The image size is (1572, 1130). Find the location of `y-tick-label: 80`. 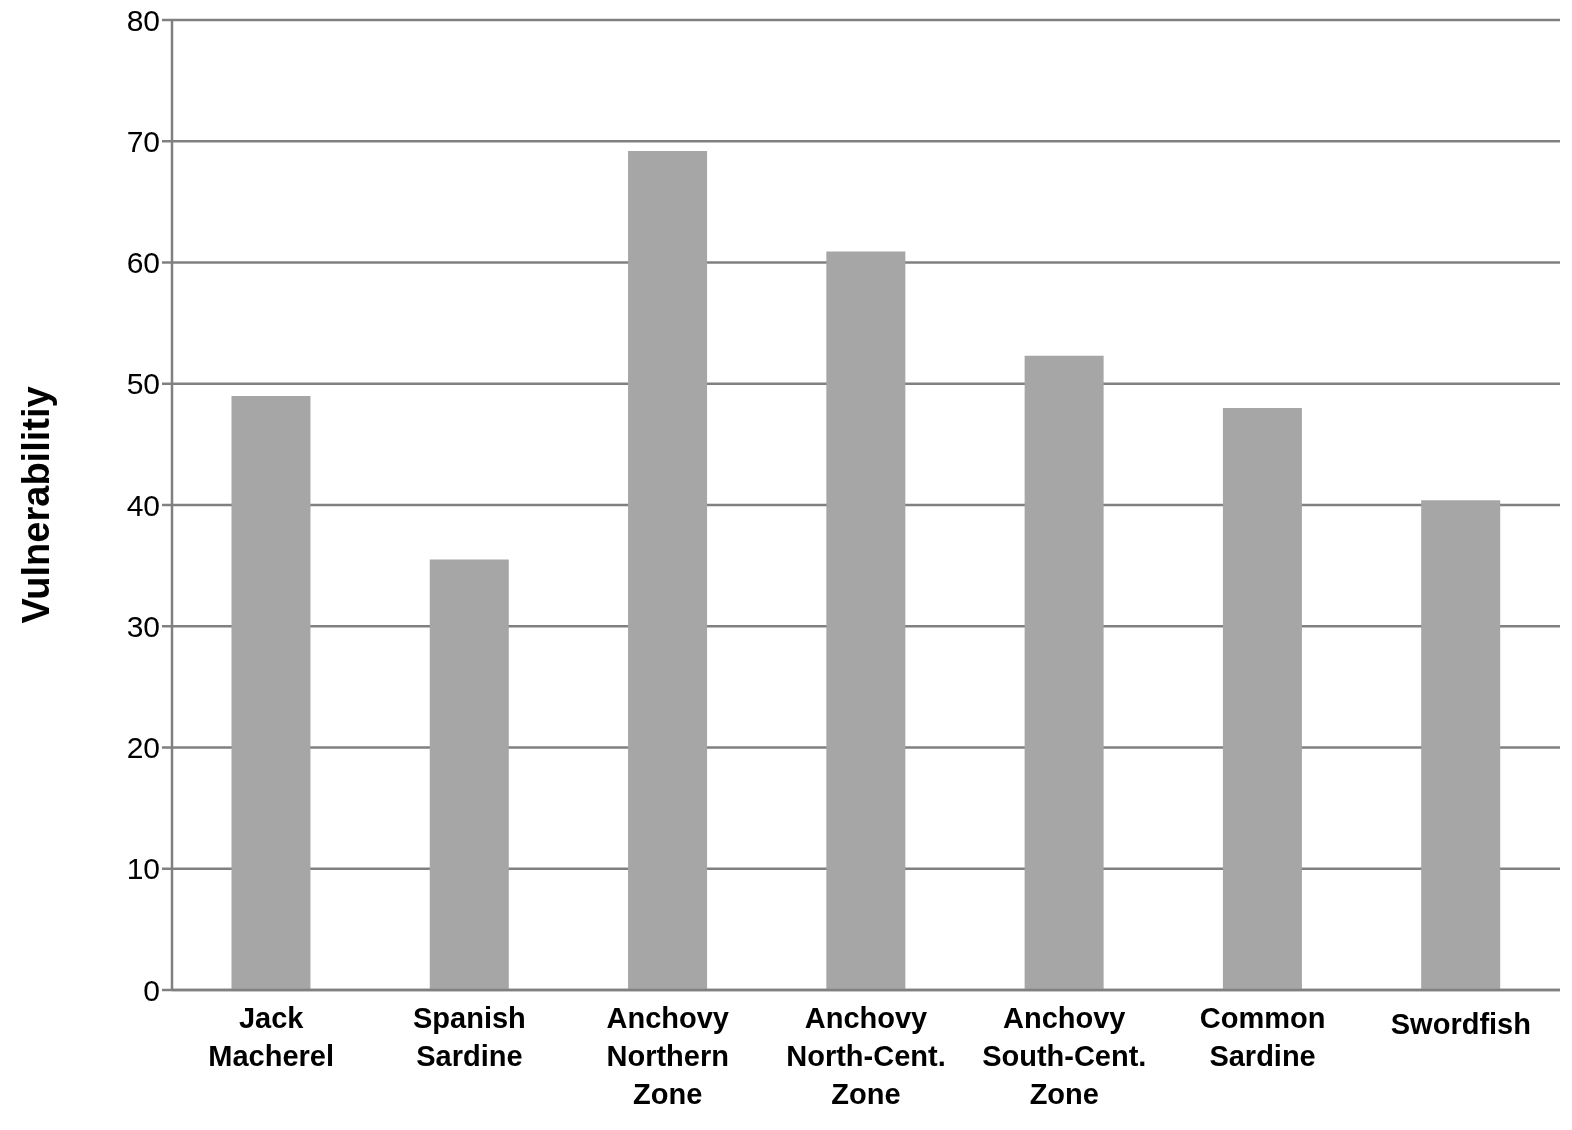

y-tick-label: 80 is located at coordinates (143, 20).